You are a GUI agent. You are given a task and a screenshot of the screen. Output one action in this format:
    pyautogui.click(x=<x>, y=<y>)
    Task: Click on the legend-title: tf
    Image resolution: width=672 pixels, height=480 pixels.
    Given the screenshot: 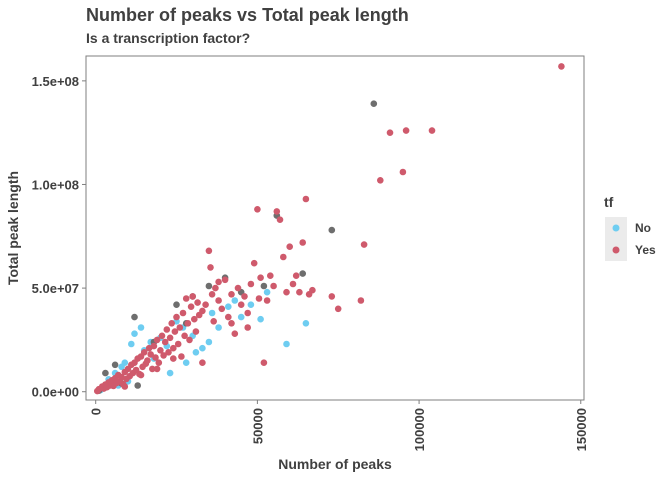 What is the action you would take?
    pyautogui.click(x=609, y=202)
    